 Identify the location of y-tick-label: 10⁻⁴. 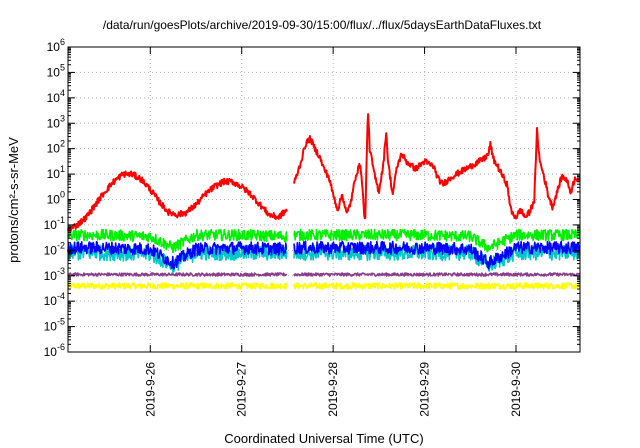
(54, 299).